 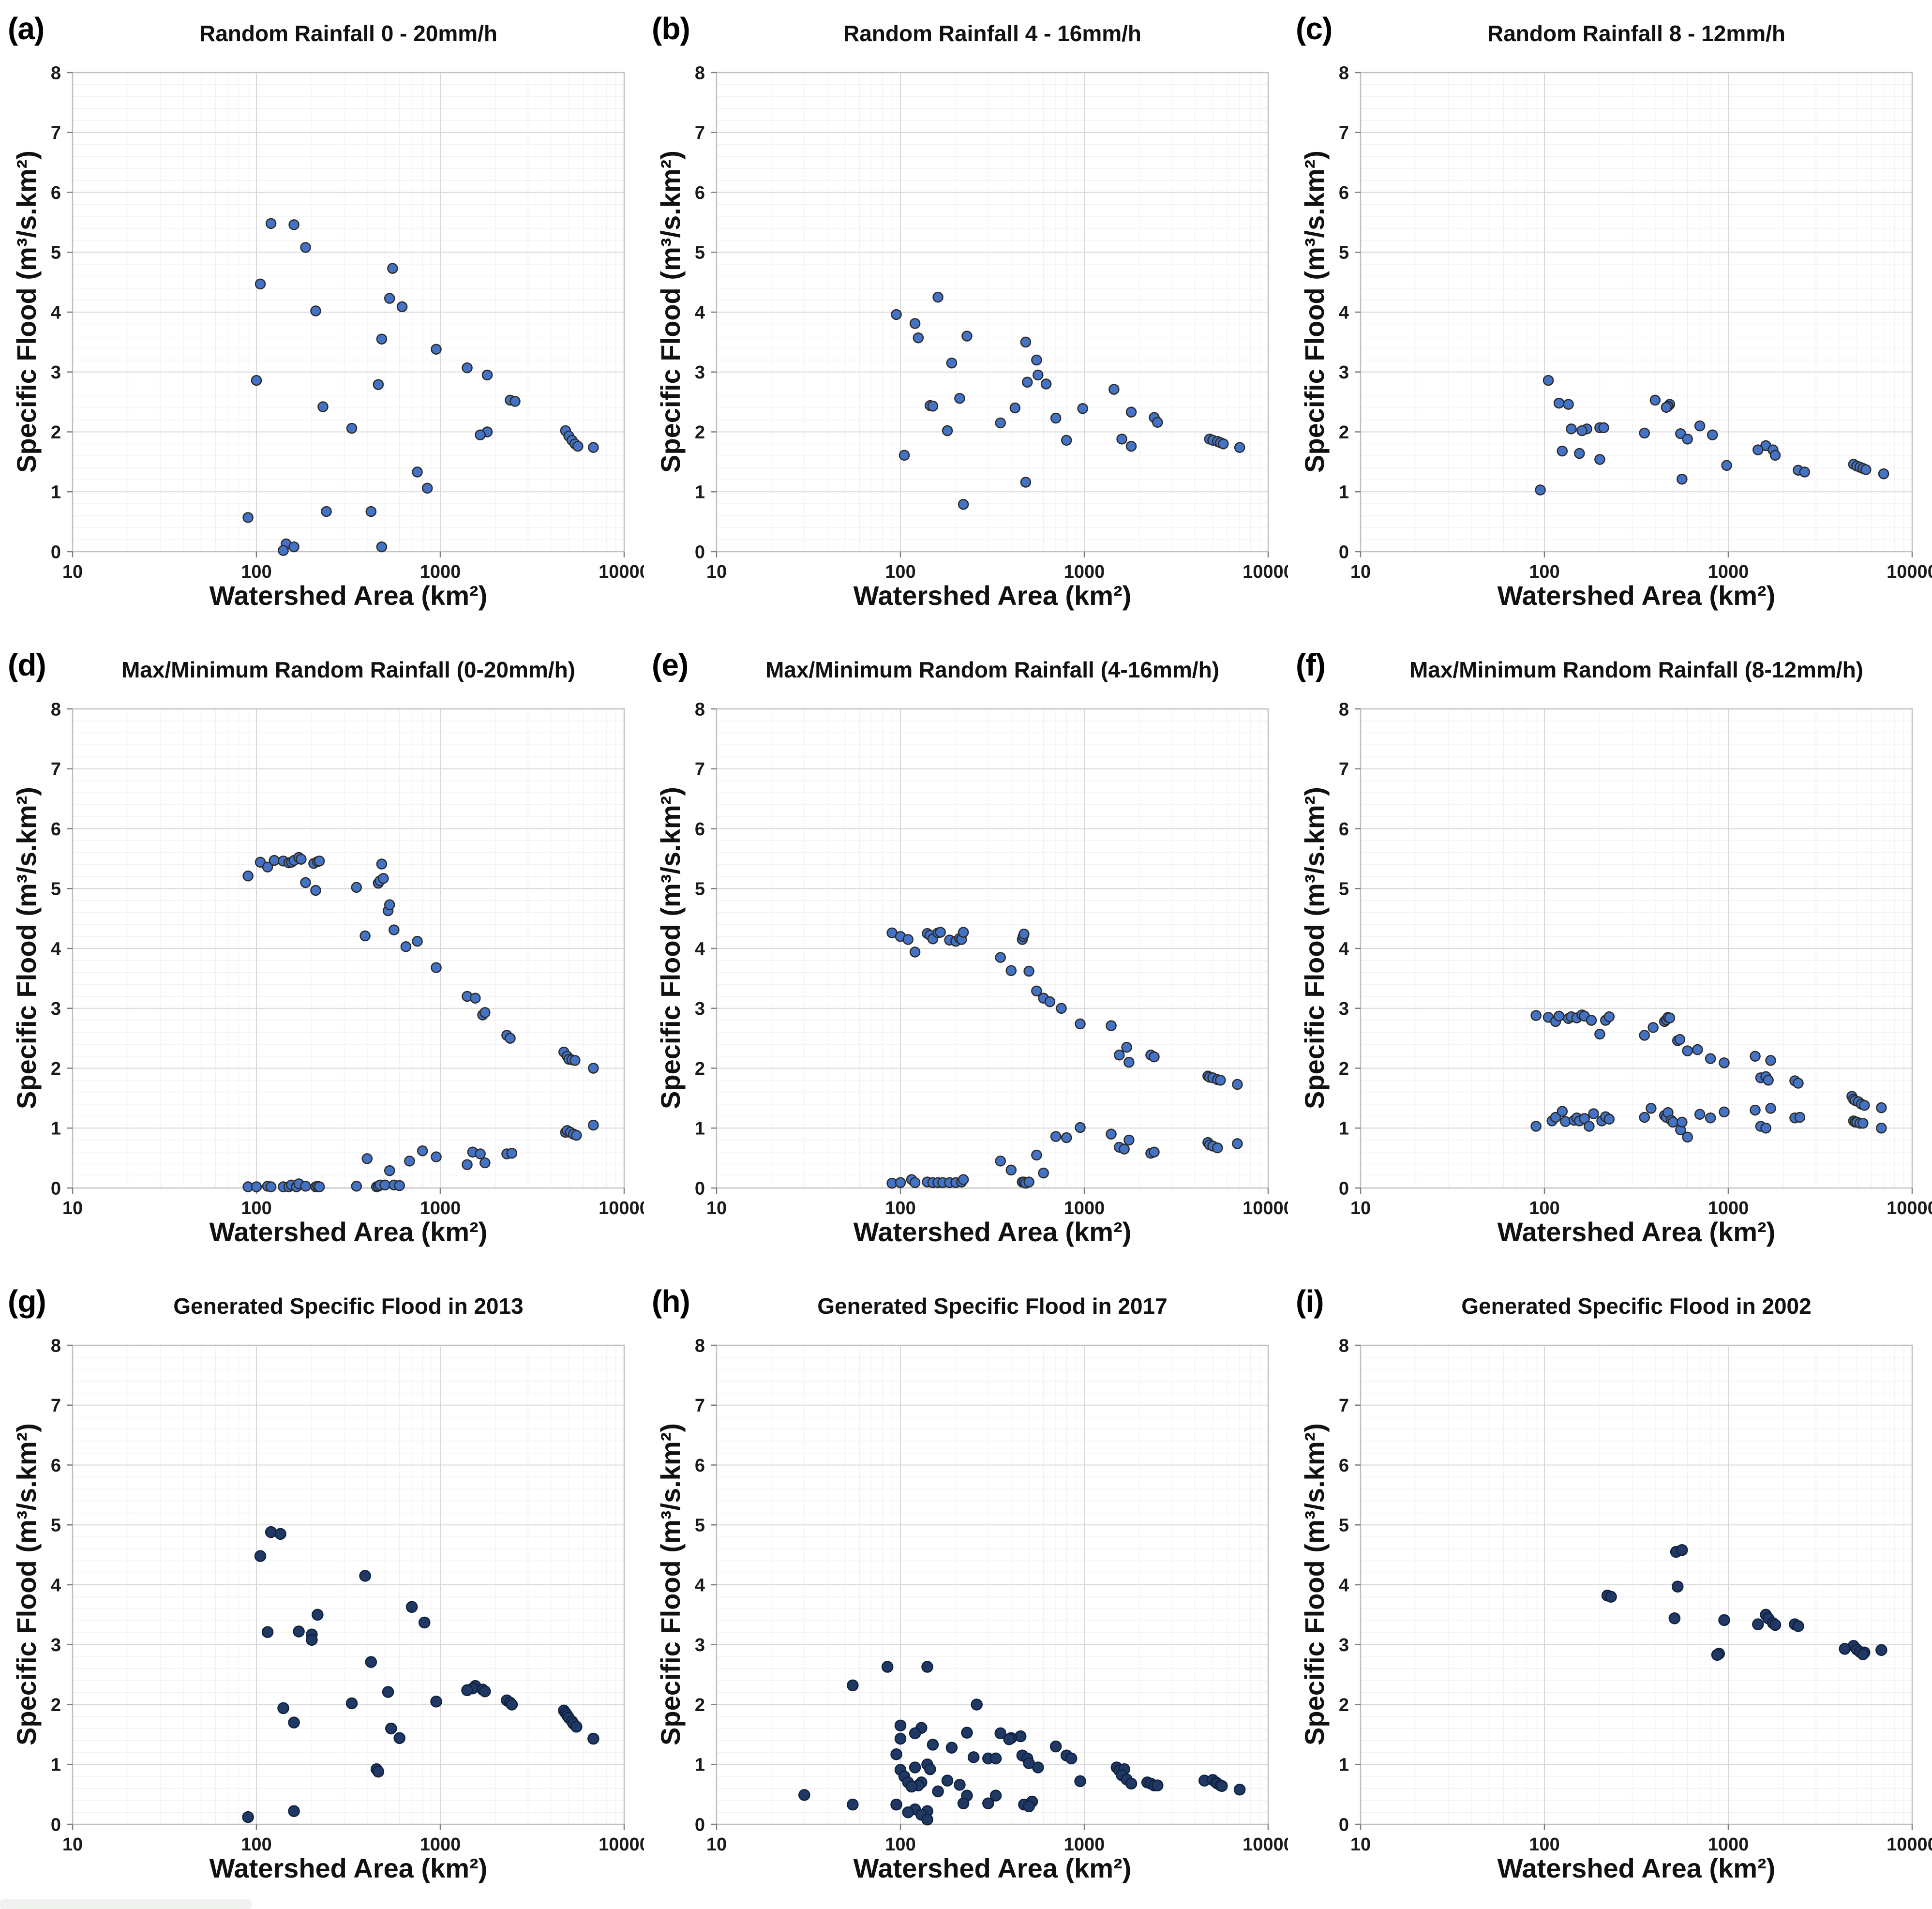 What do you see at coordinates (1344, 1188) in the screenshot?
I see `y-tick-label: 0` at bounding box center [1344, 1188].